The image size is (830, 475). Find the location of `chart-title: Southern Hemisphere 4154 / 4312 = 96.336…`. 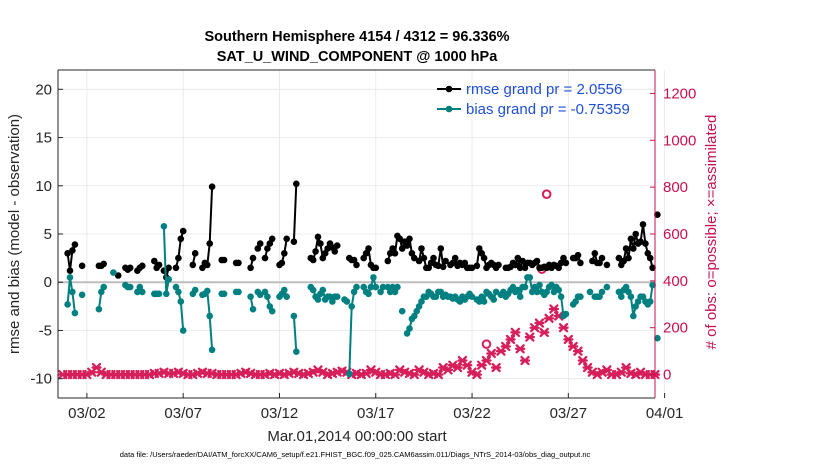

chart-title: Southern Hemisphere 4154 / 4312 = 96.336… is located at coordinates (356, 37).